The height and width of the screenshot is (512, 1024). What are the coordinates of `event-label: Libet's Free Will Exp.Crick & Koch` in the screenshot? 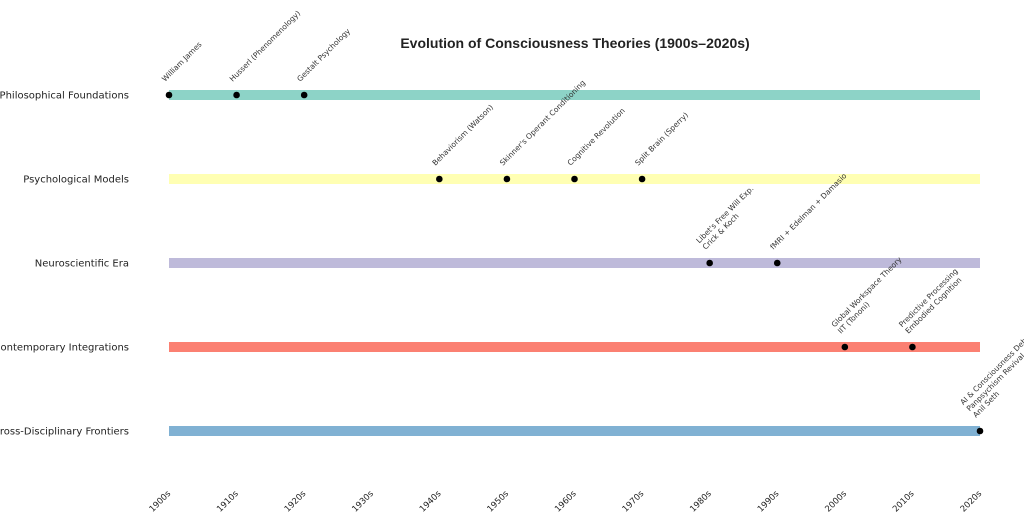 It's located at (727, 217).